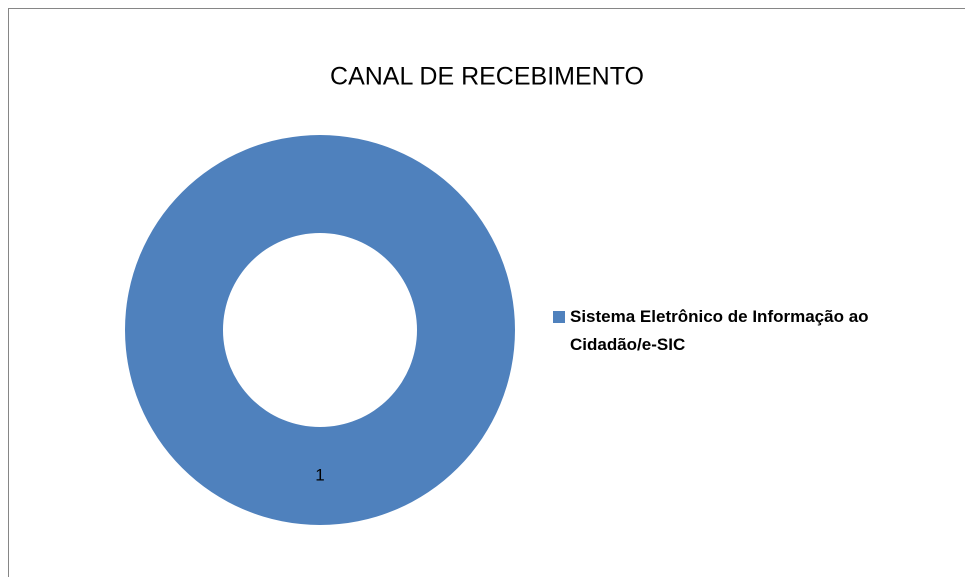 This screenshot has height=577, width=965. I want to click on data-label: 1, so click(319, 474).